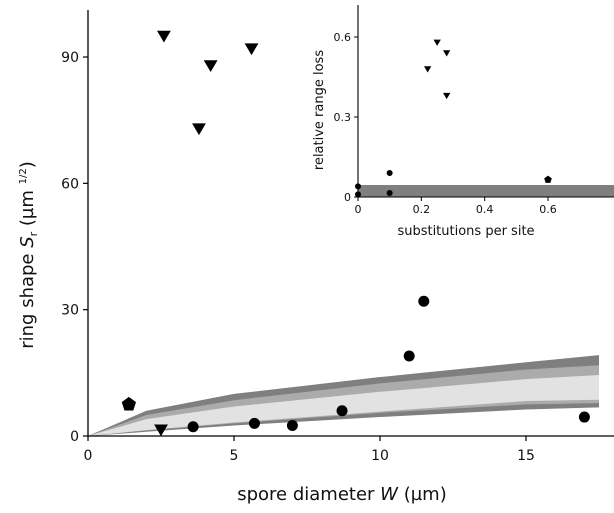  Describe the element at coordinates (422, 209) in the screenshot. I see `inset-x-tick-label: 0.2` at that location.